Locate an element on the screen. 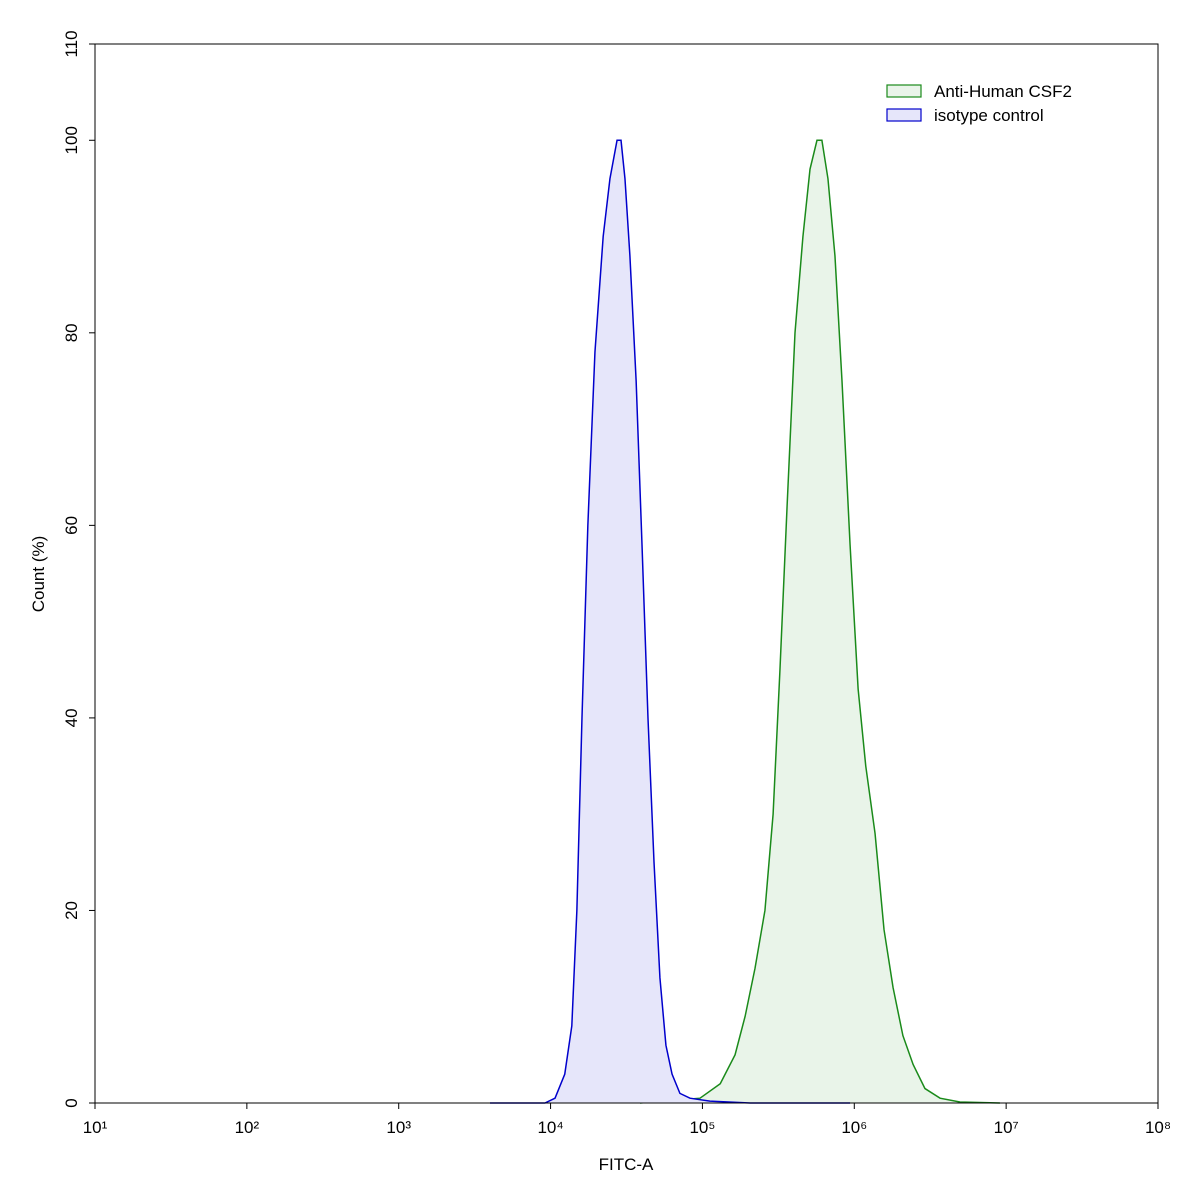 This screenshot has height=1193, width=1197. x-tick-label: 10⁸ is located at coordinates (1158, 1127).